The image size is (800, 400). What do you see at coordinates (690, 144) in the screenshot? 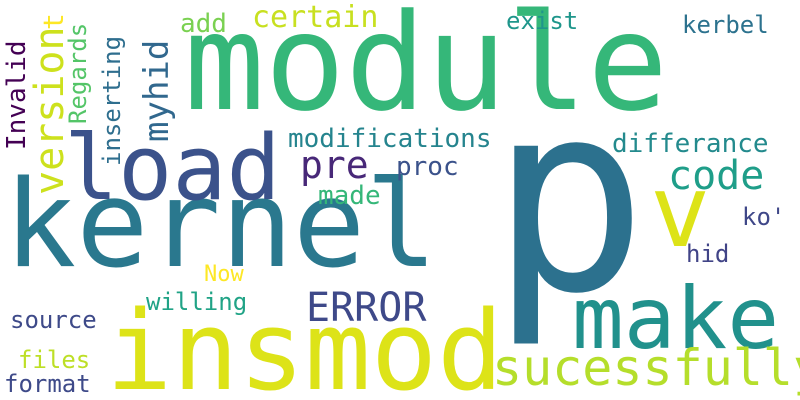
I see `word-differance: differance` at bounding box center [690, 144].